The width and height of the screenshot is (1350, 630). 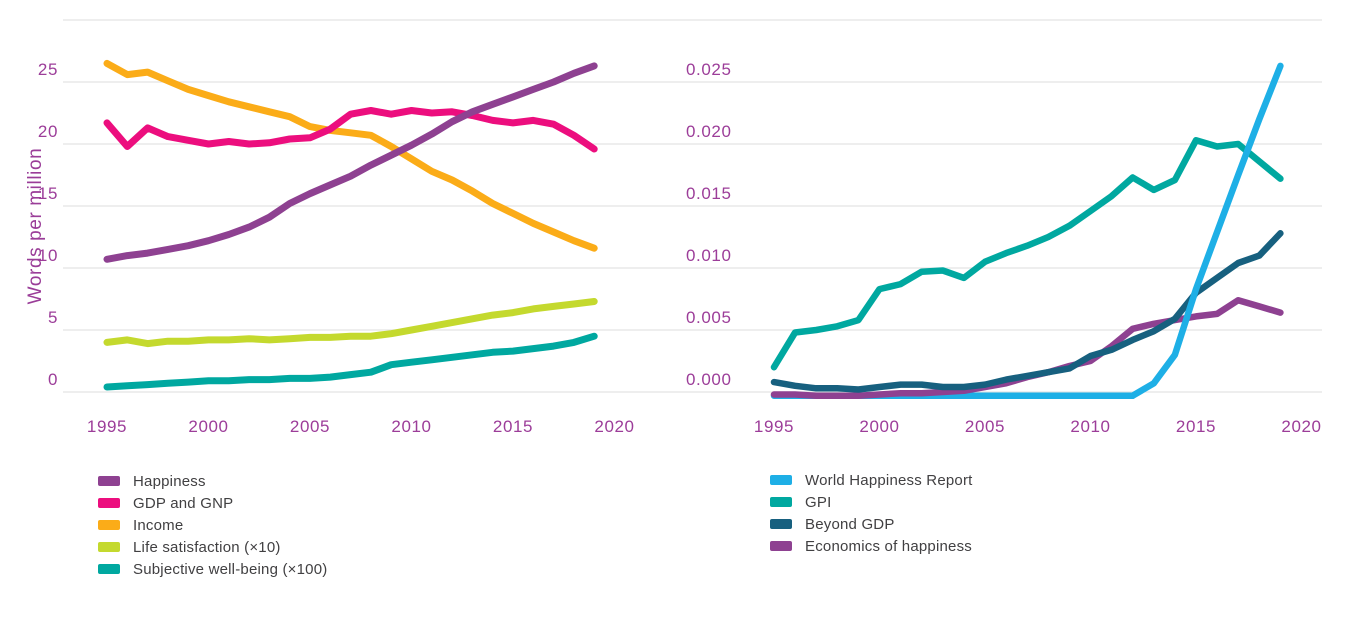 What do you see at coordinates (183, 503) in the screenshot?
I see `legend-label: GDP and GNP` at bounding box center [183, 503].